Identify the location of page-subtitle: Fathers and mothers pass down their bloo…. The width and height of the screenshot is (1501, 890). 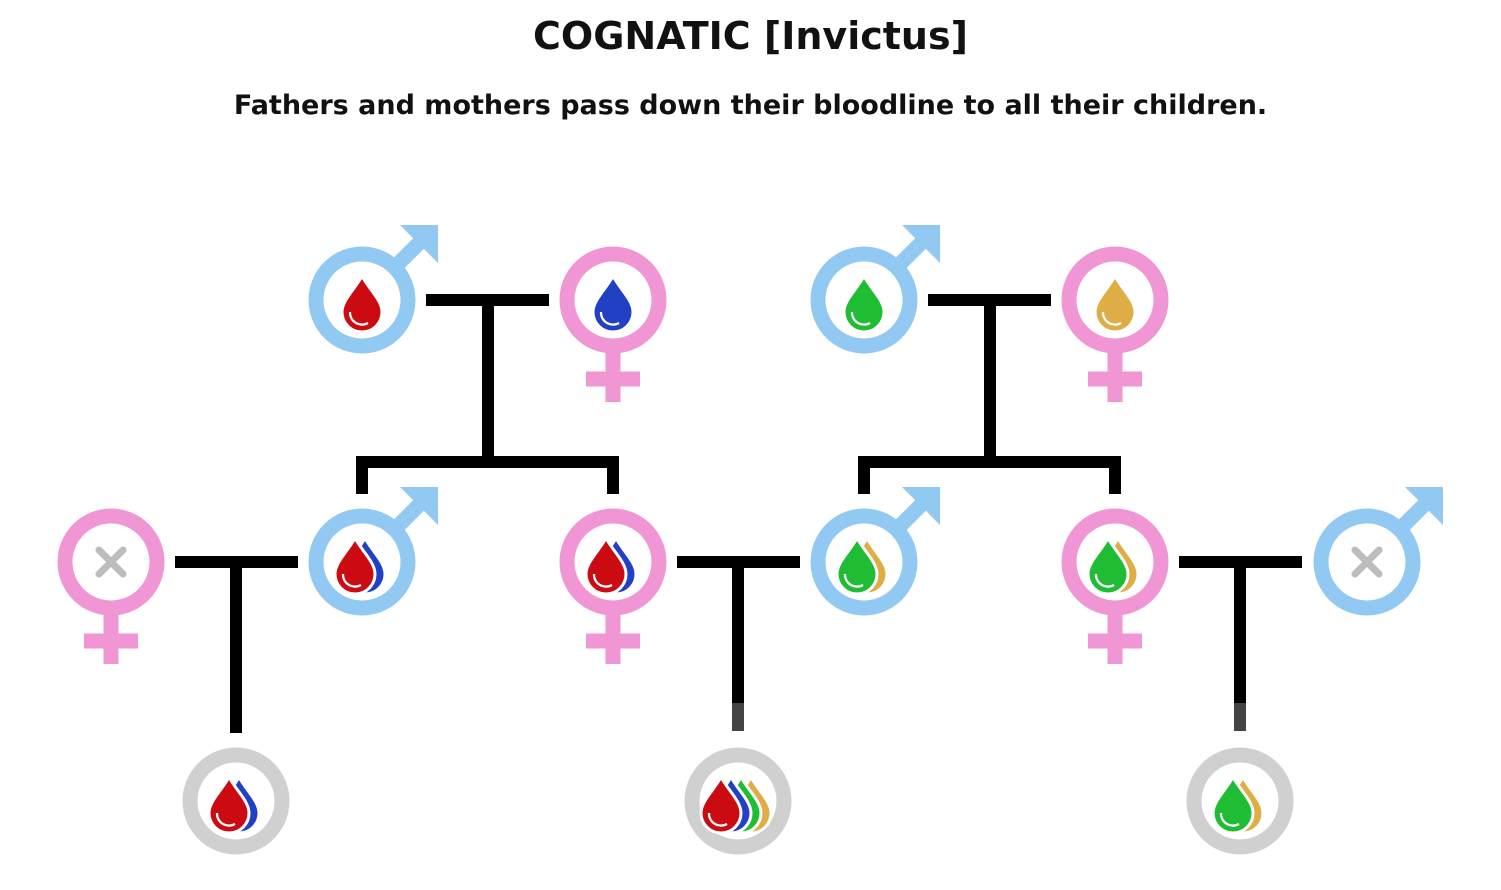
(750, 105).